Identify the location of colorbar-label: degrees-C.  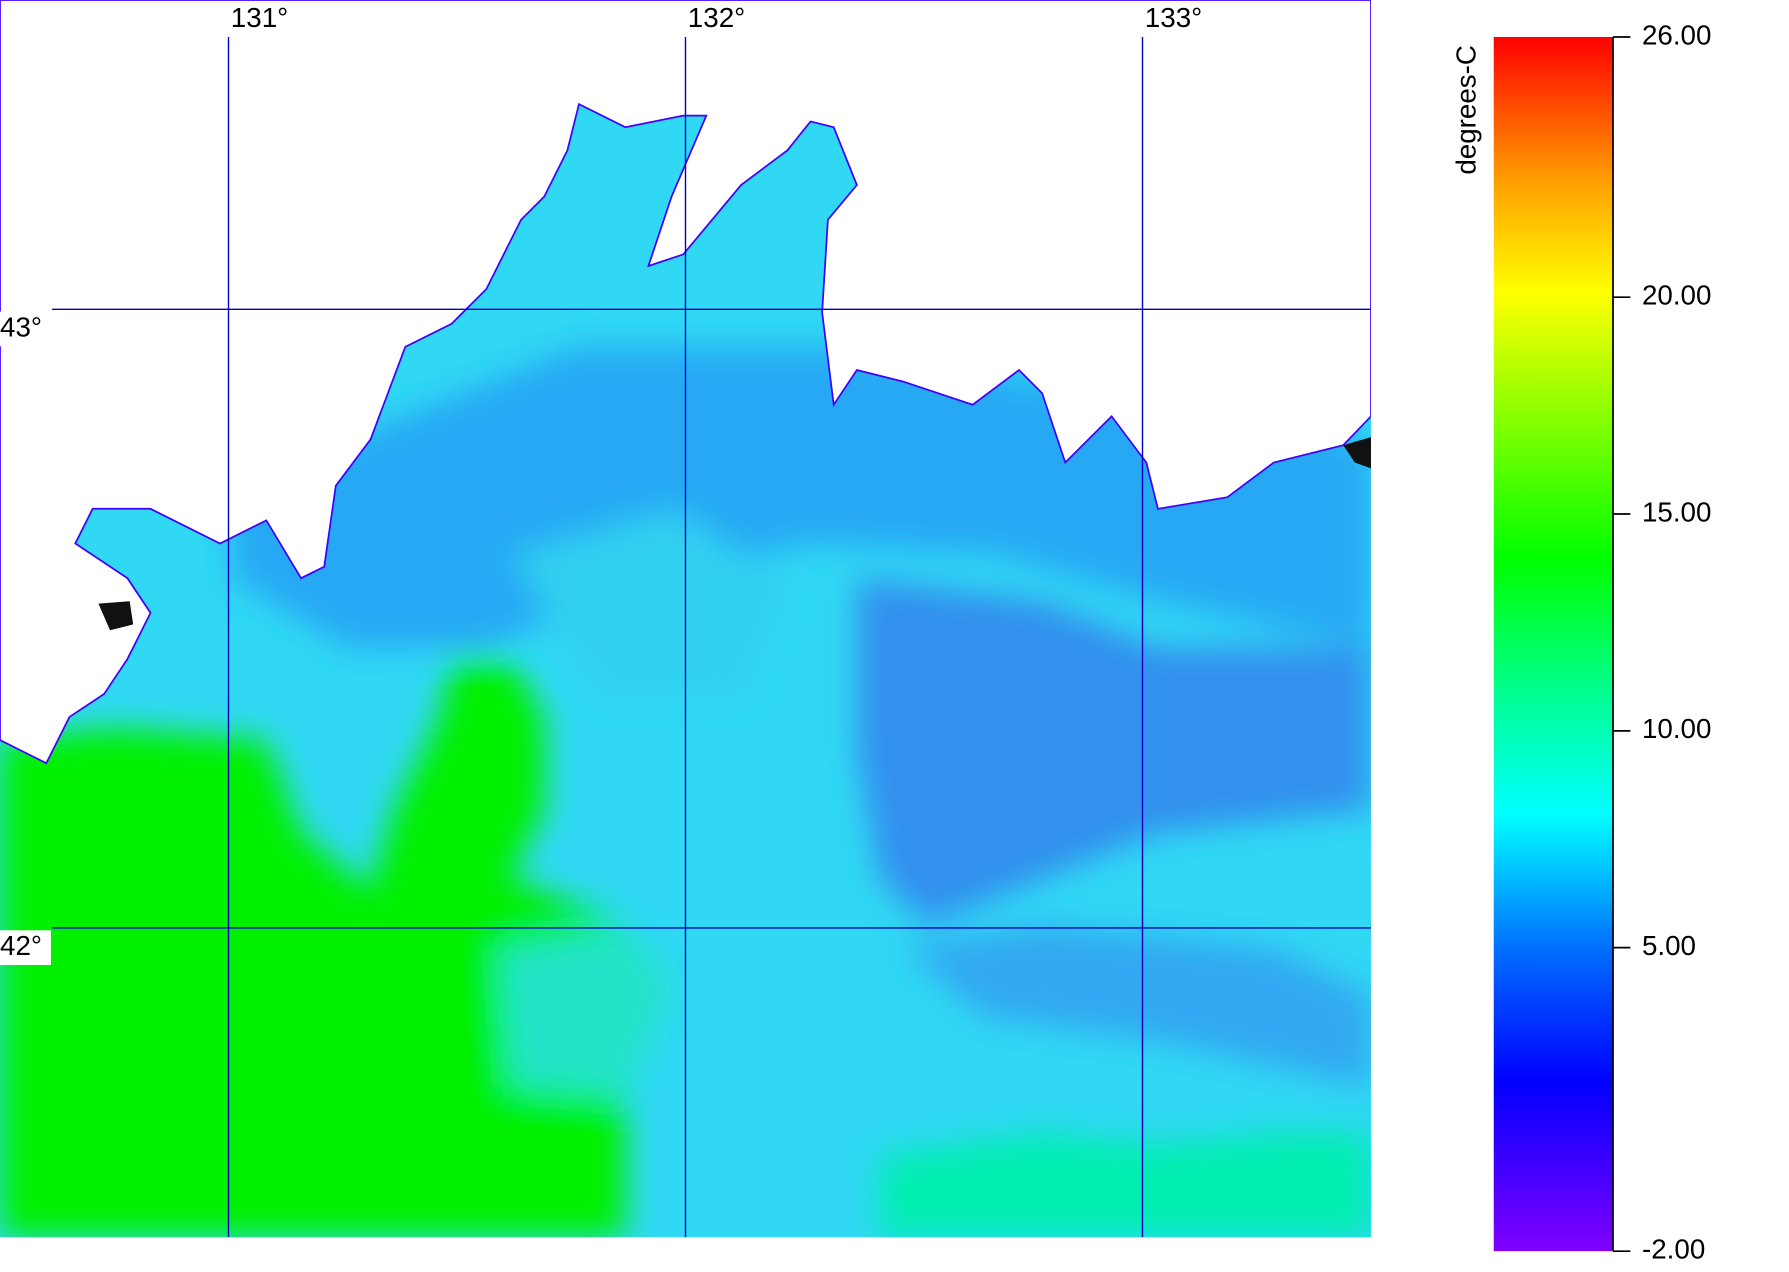
(1466, 110).